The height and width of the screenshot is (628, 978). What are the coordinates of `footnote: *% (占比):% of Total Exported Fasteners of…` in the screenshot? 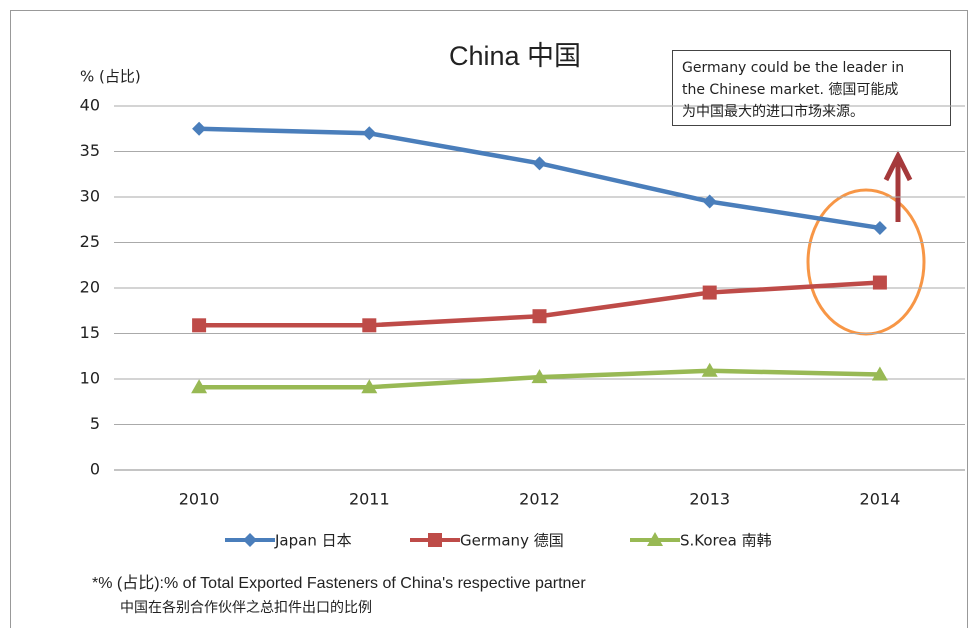 It's located at (339, 583).